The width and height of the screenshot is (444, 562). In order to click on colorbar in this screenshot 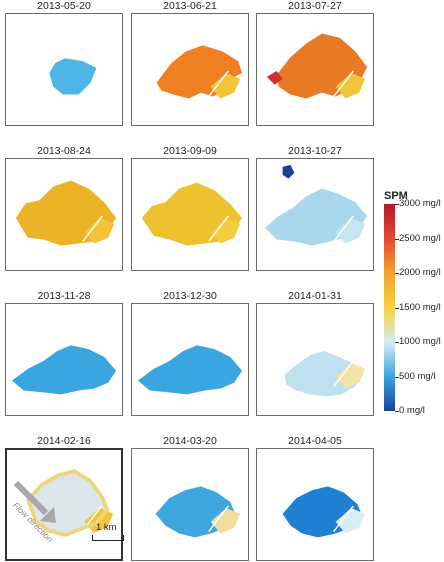, I will do `click(389, 307)`.